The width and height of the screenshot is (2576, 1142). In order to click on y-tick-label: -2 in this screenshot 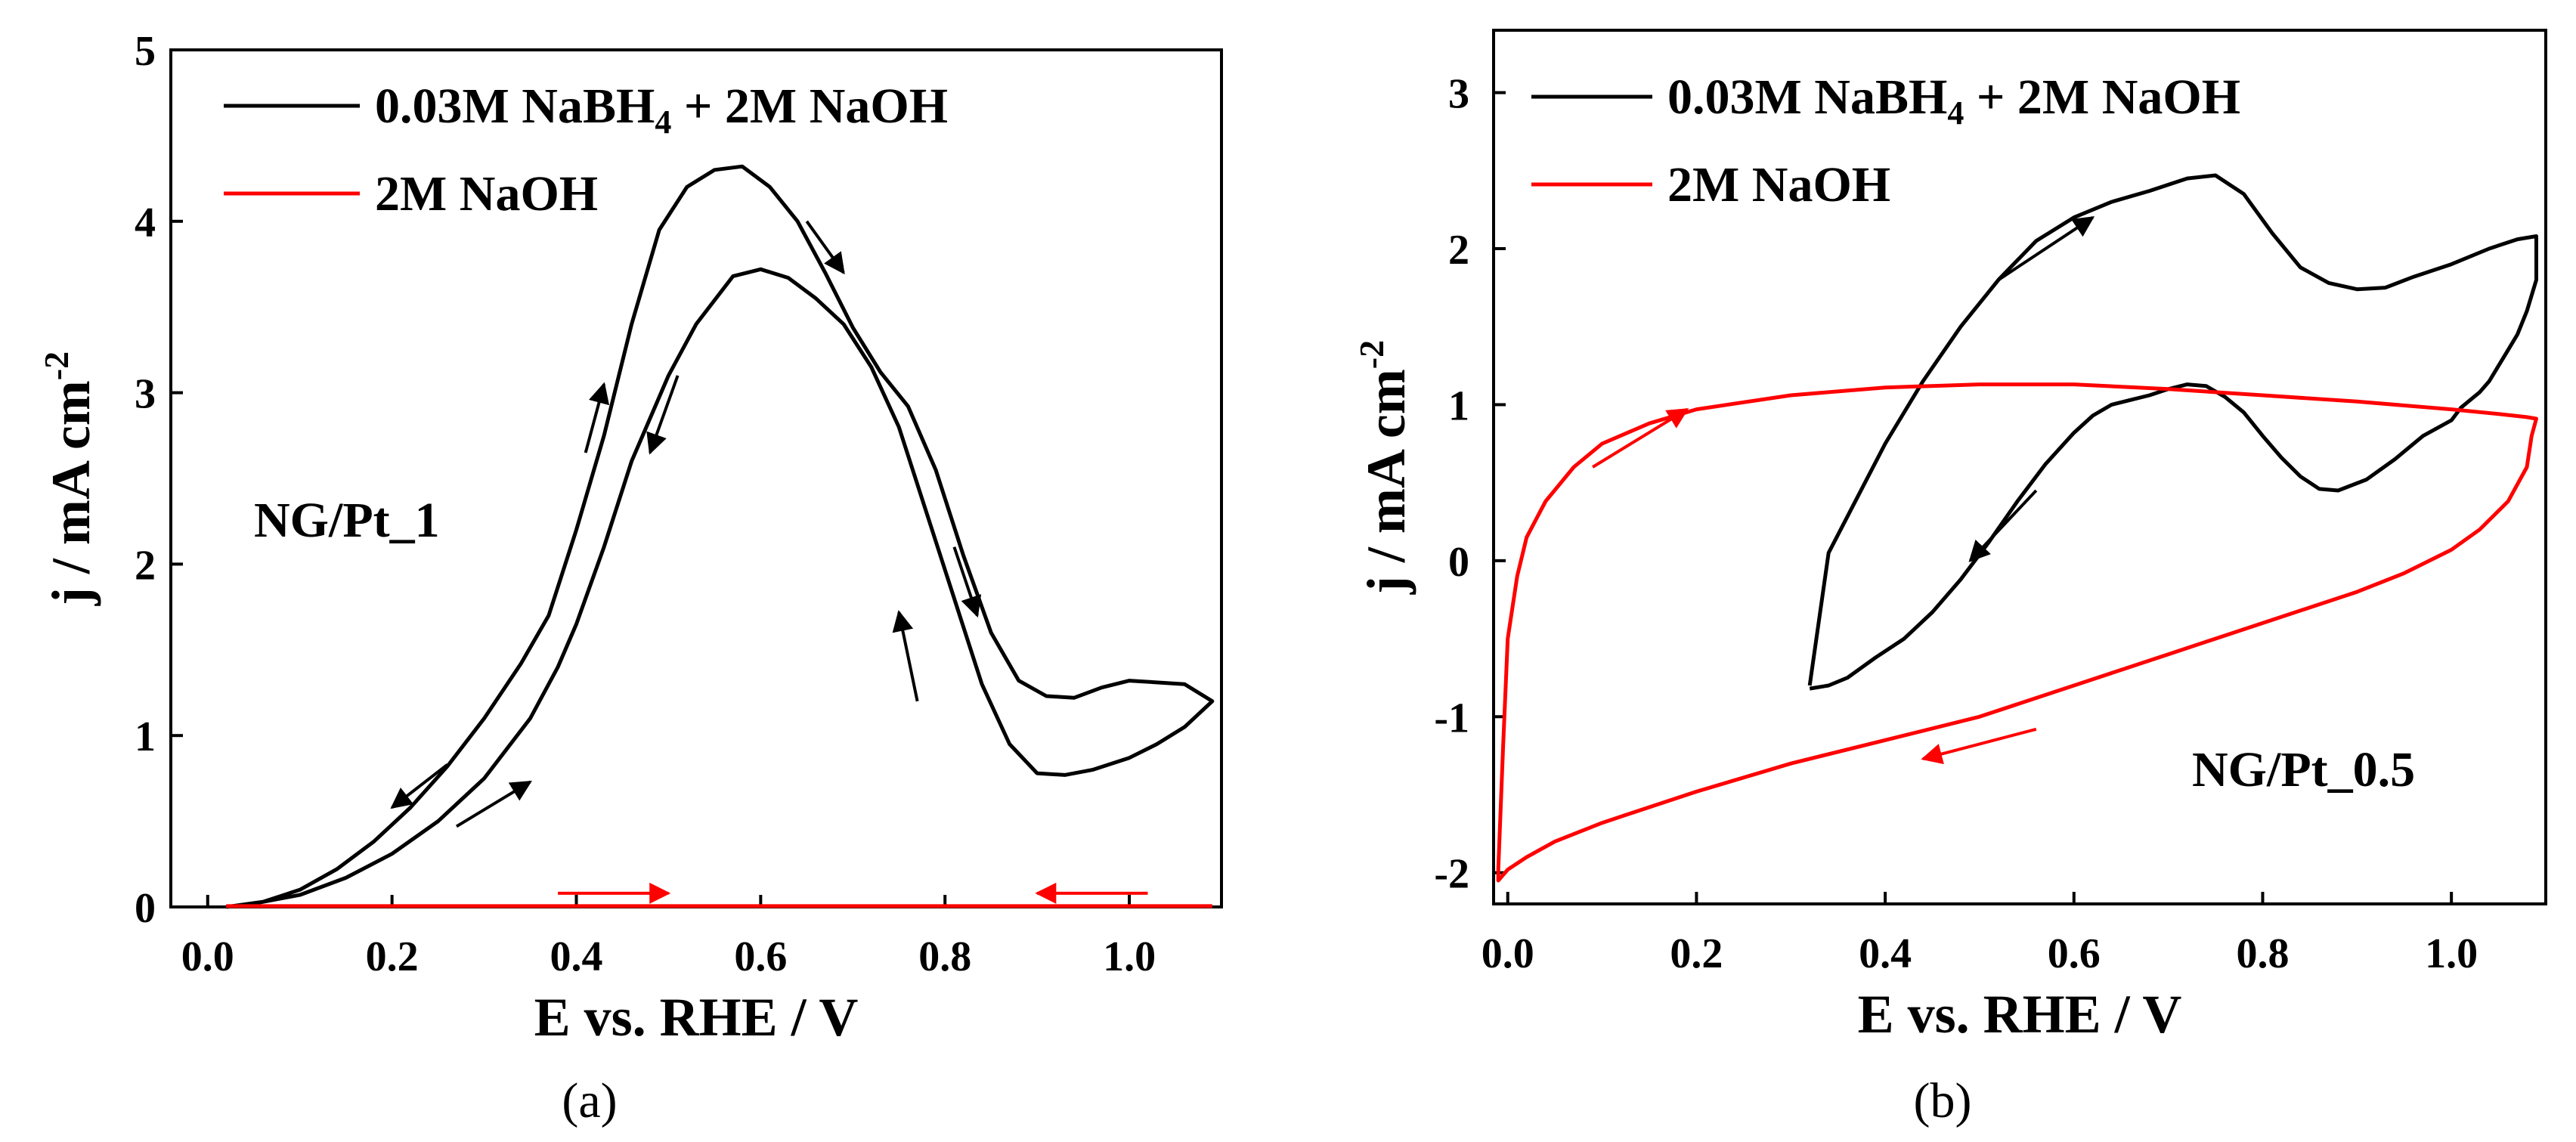, I will do `click(1451, 874)`.